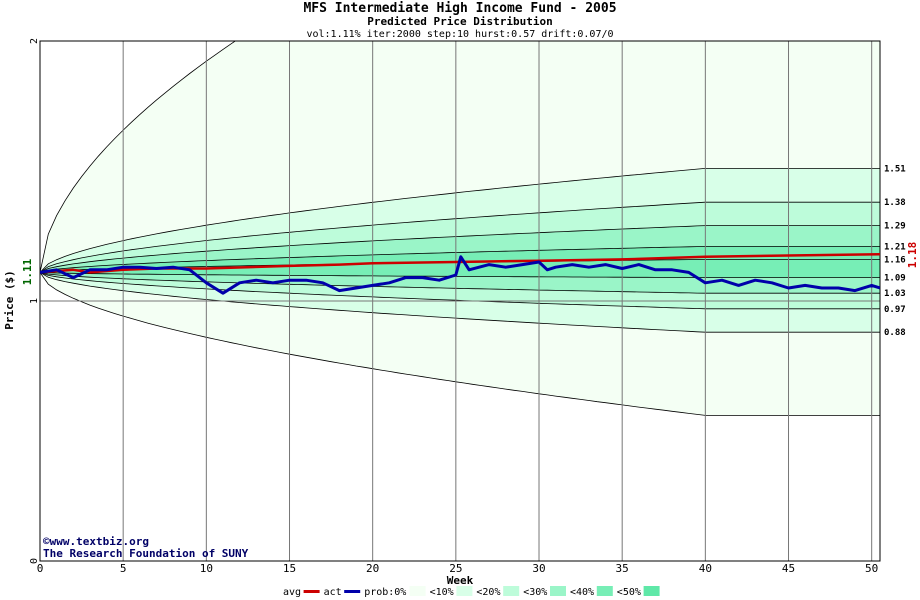  Describe the element at coordinates (582, 592) in the screenshot. I see `legend-label: <40%` at that location.